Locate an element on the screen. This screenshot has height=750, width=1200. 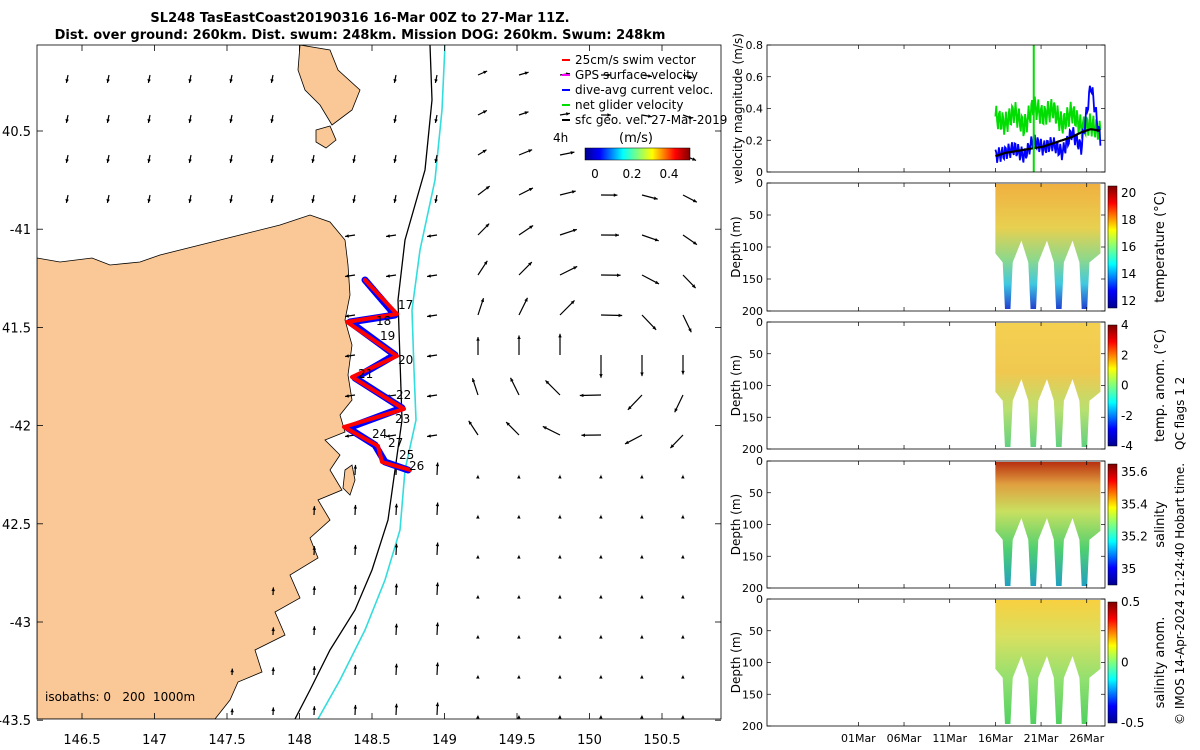
speed-colorbar is located at coordinates (637, 154).